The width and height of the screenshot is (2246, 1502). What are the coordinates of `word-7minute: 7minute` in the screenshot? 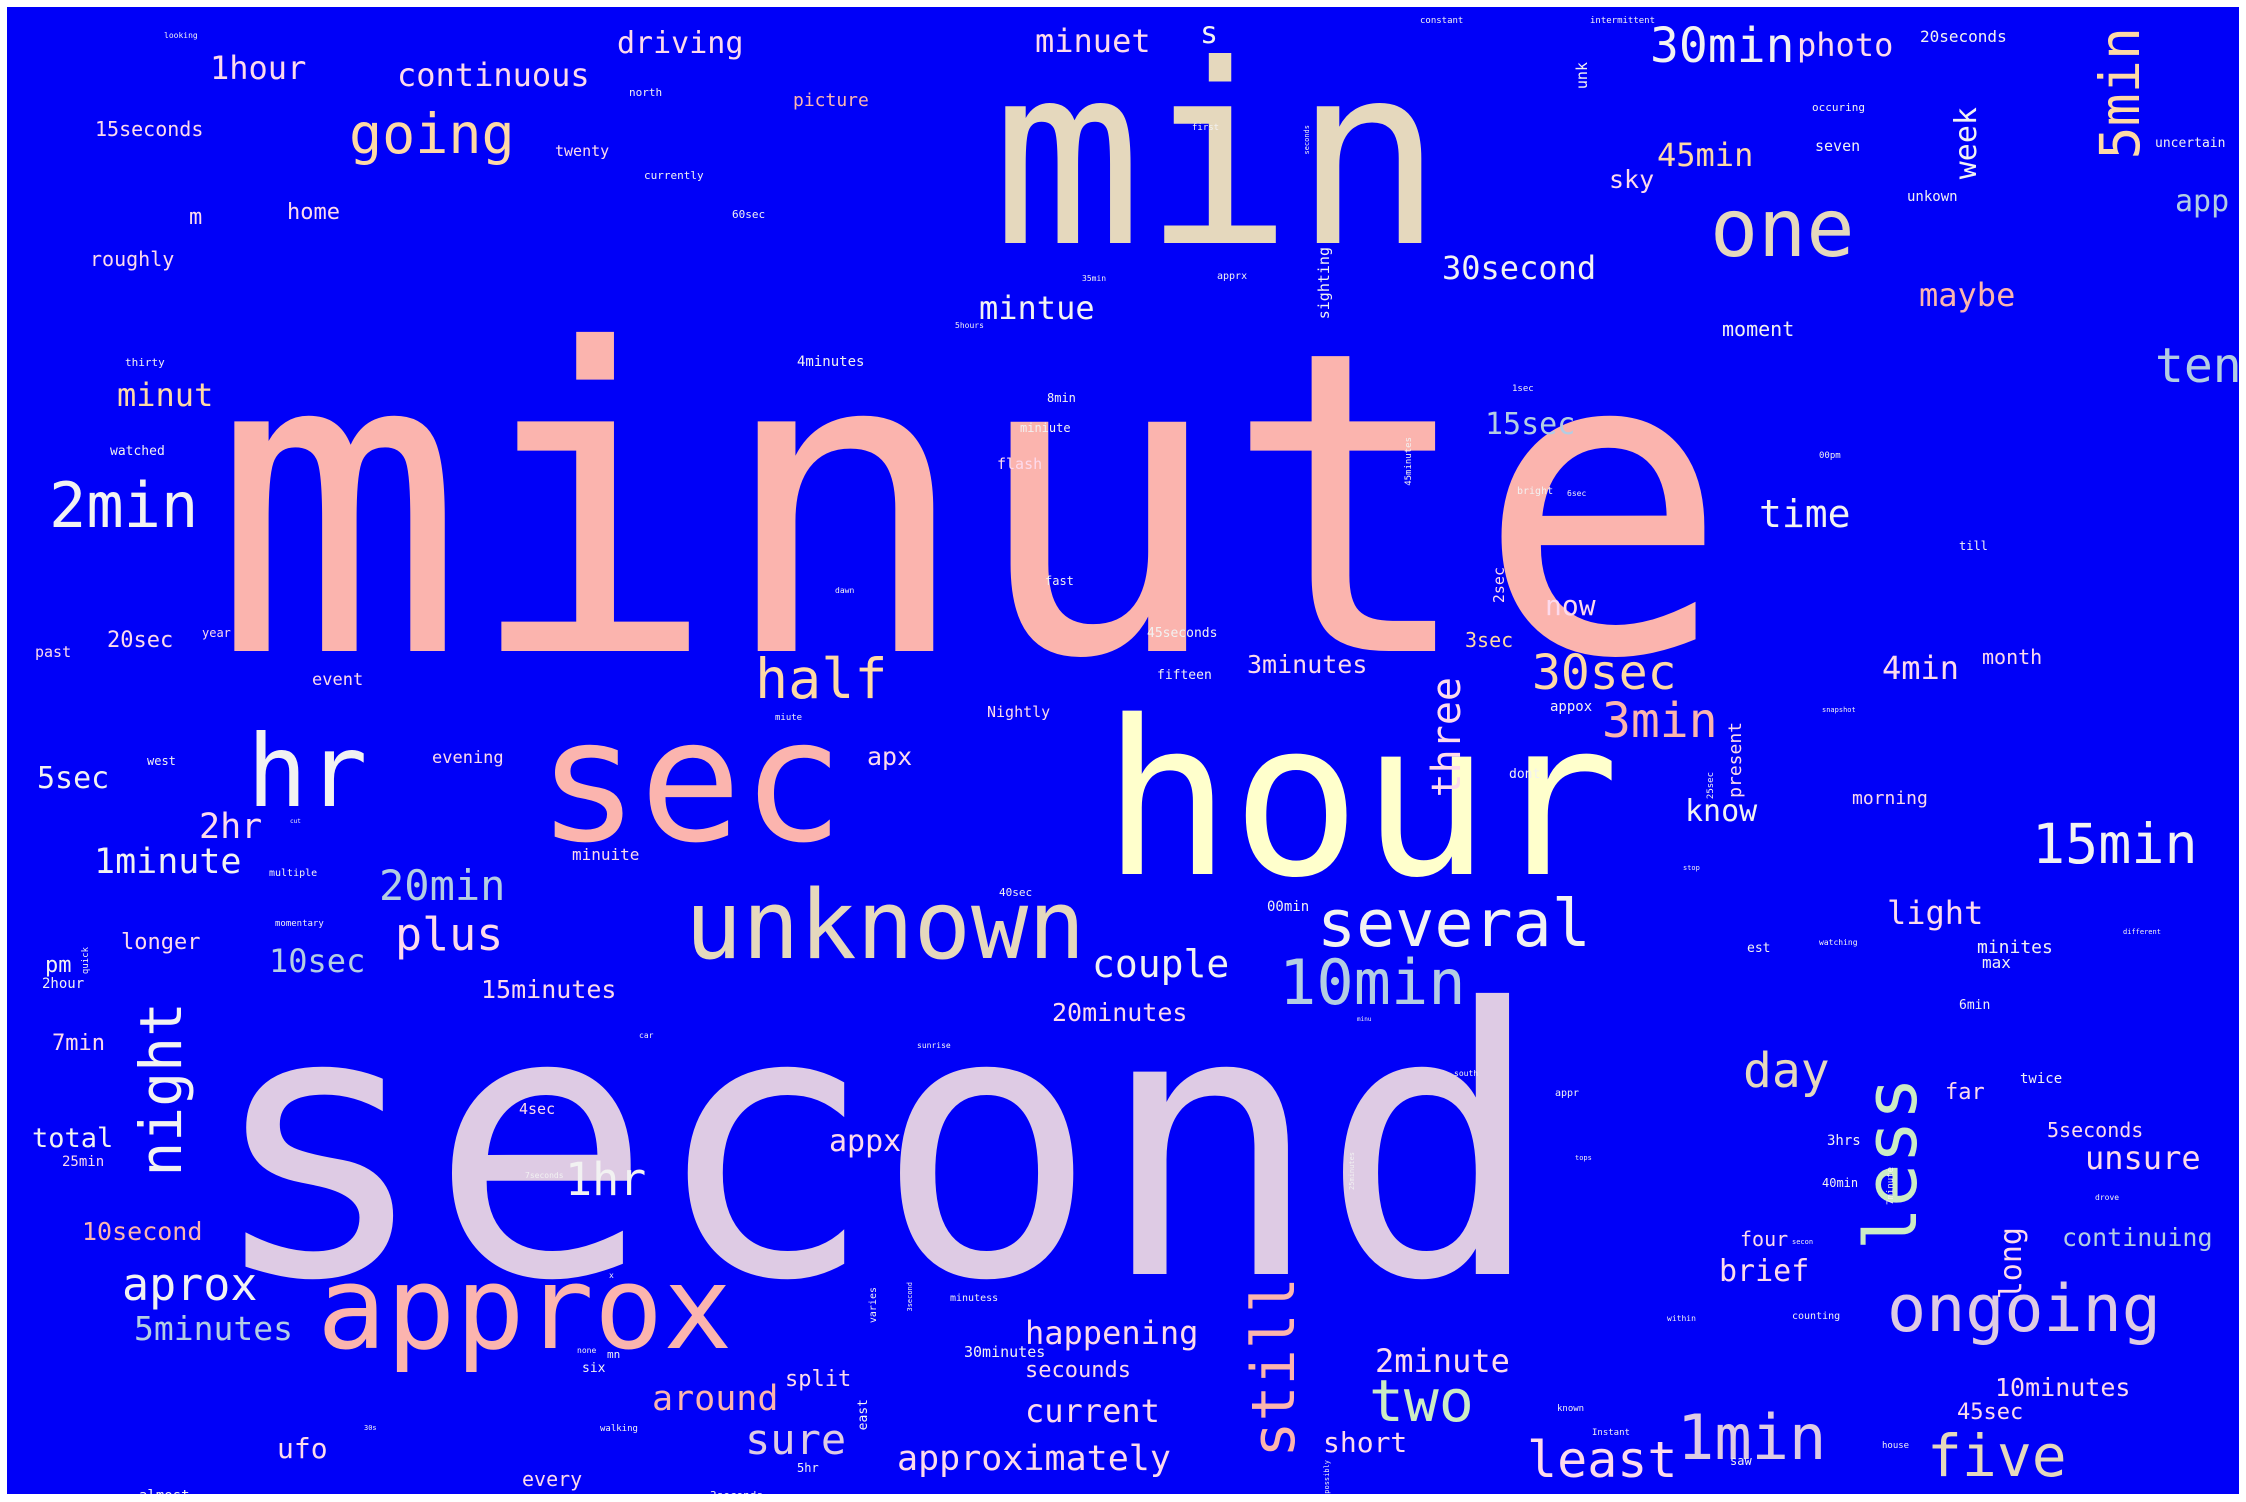 It's located at (1891, 1186).